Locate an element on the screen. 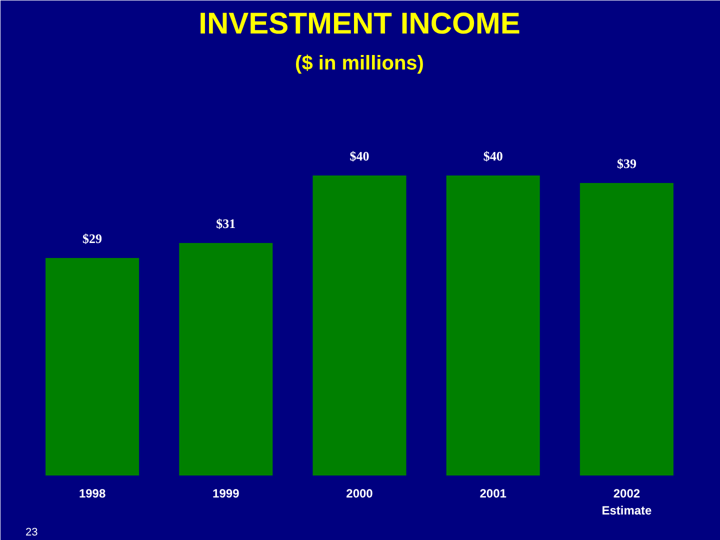 Image resolution: width=720 pixels, height=540 pixels. x-tick-label: 2002 Estimate is located at coordinates (627, 502).